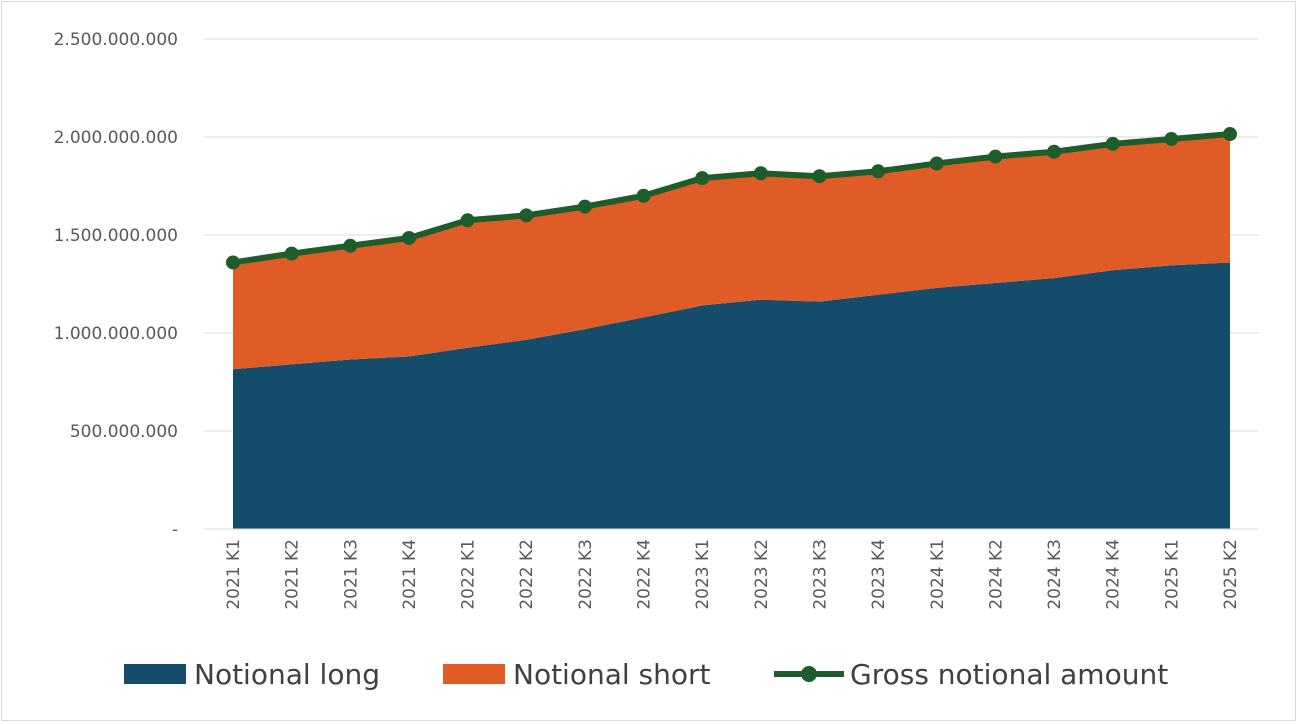  I want to click on x-tick-label: 2025 K1, so click(1172, 574).